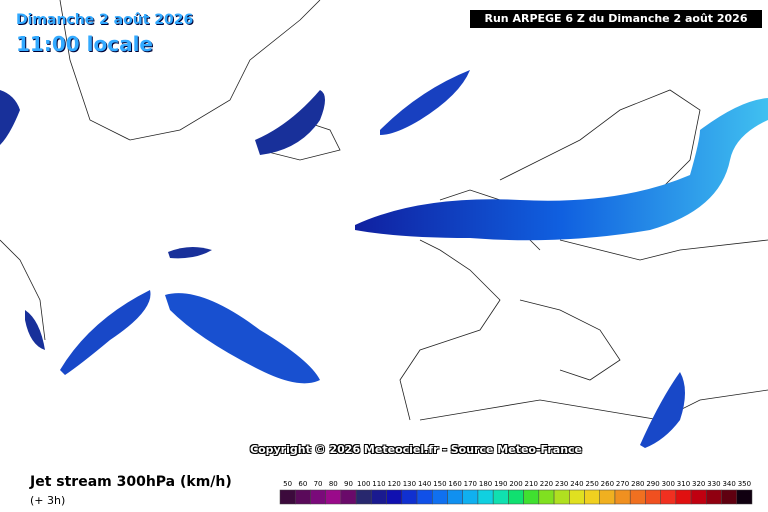 The height and width of the screenshot is (512, 768). I want to click on level-label: 230, so click(561, 484).